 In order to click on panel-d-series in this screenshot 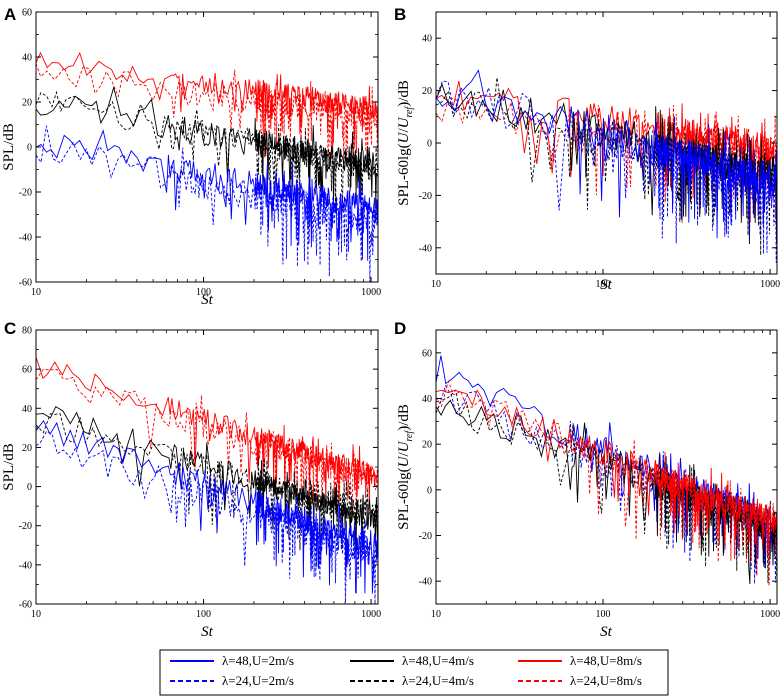, I will do `click(606, 471)`.